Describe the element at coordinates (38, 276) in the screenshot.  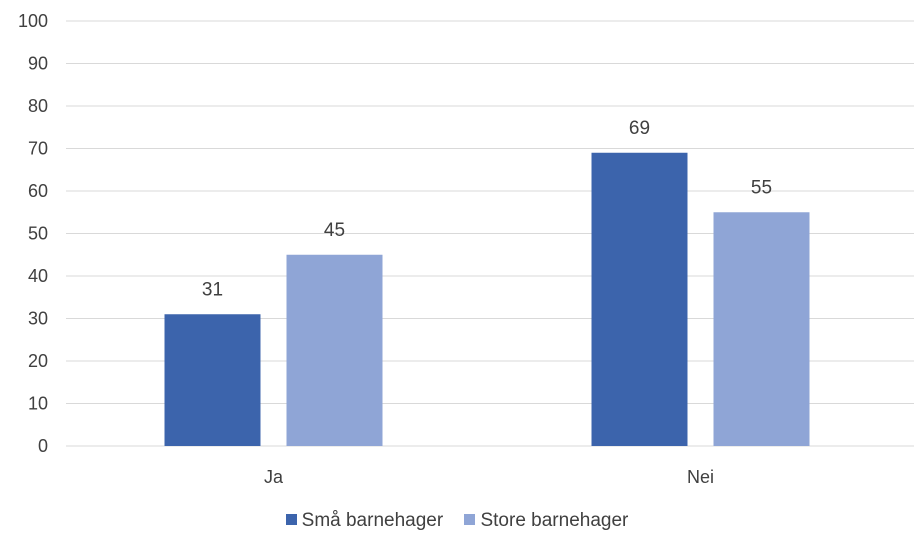
I see `y-tick-label-40: 40` at that location.